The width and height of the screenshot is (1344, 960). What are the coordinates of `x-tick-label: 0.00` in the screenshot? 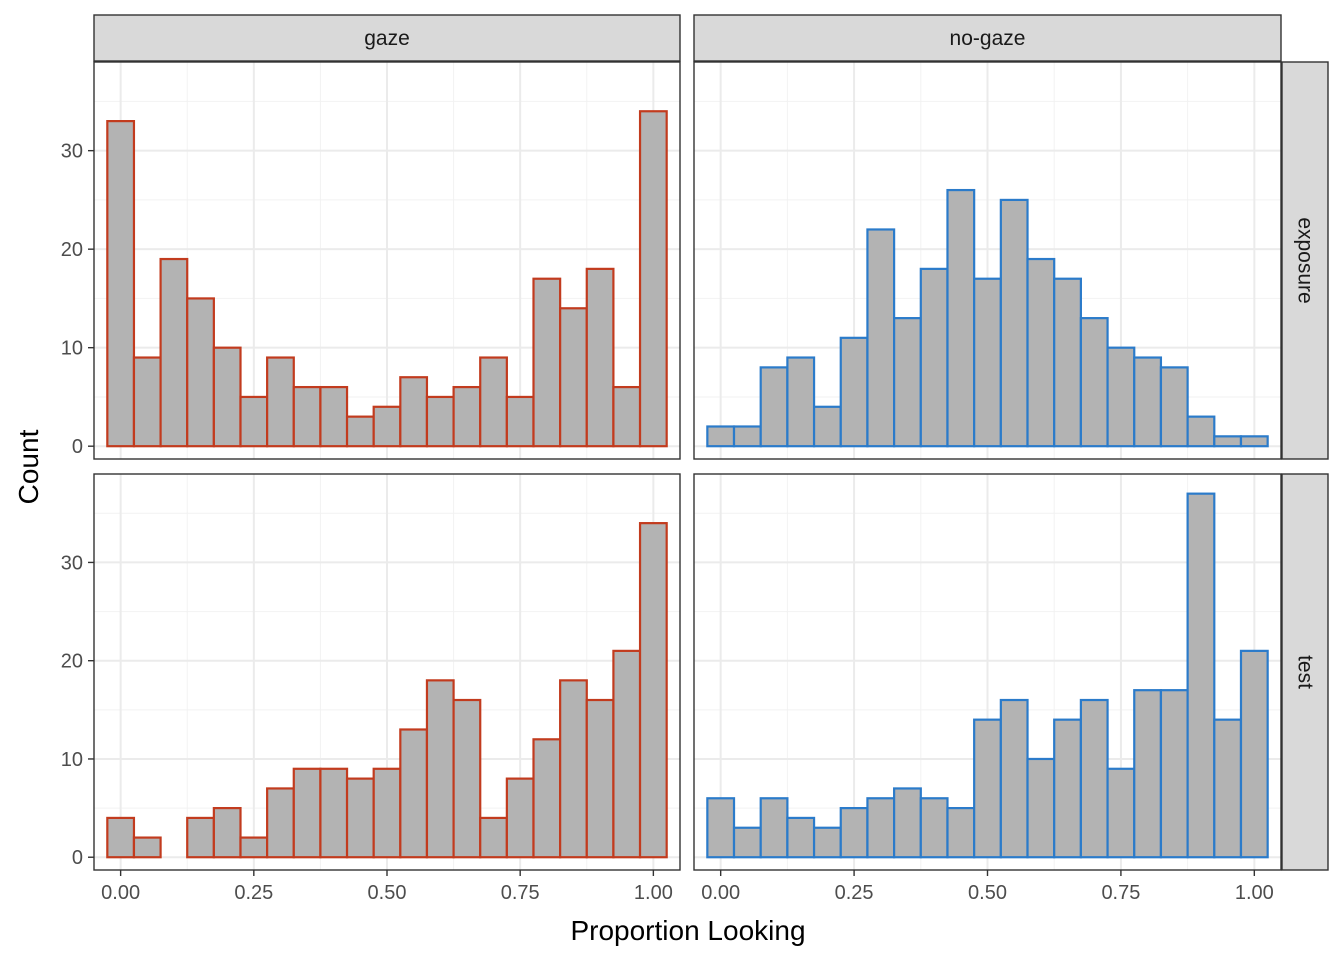 It's located at (120, 893).